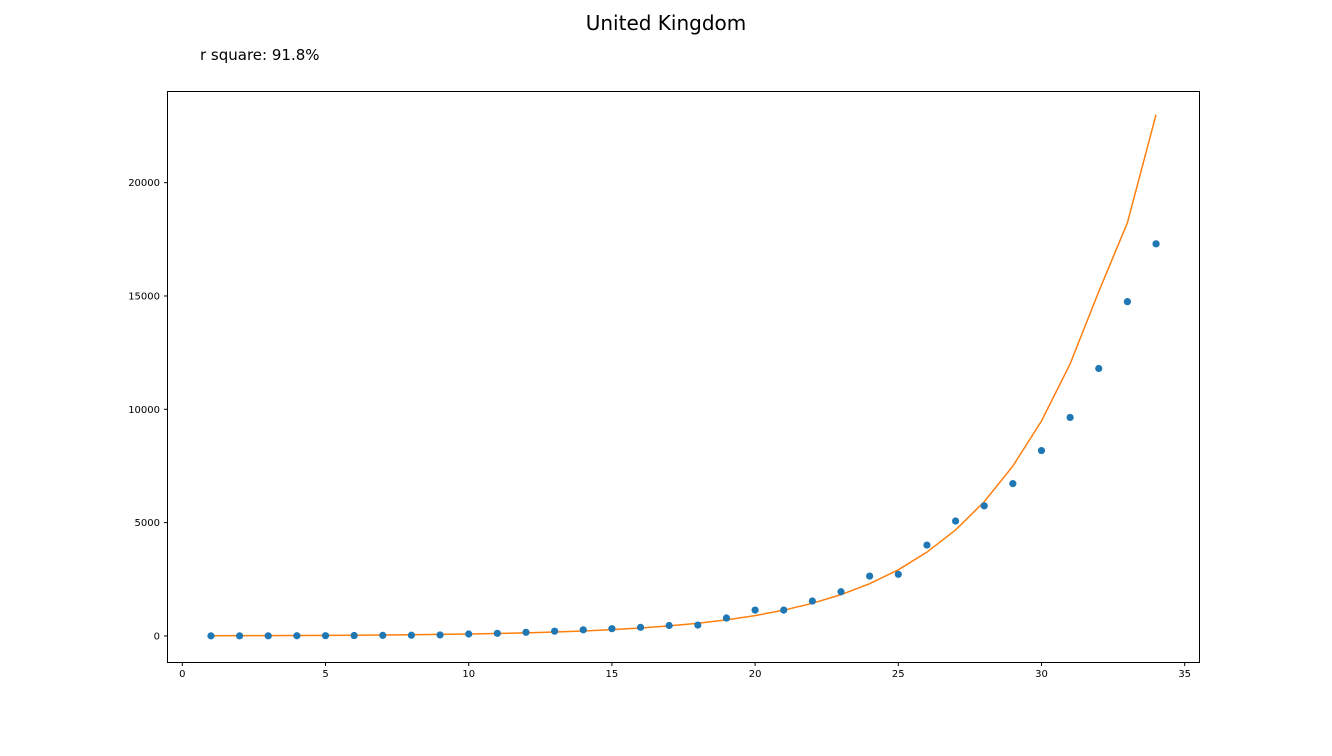 The width and height of the screenshot is (1332, 756). Describe the element at coordinates (182, 674) in the screenshot. I see `x-tick-label: 0` at that location.